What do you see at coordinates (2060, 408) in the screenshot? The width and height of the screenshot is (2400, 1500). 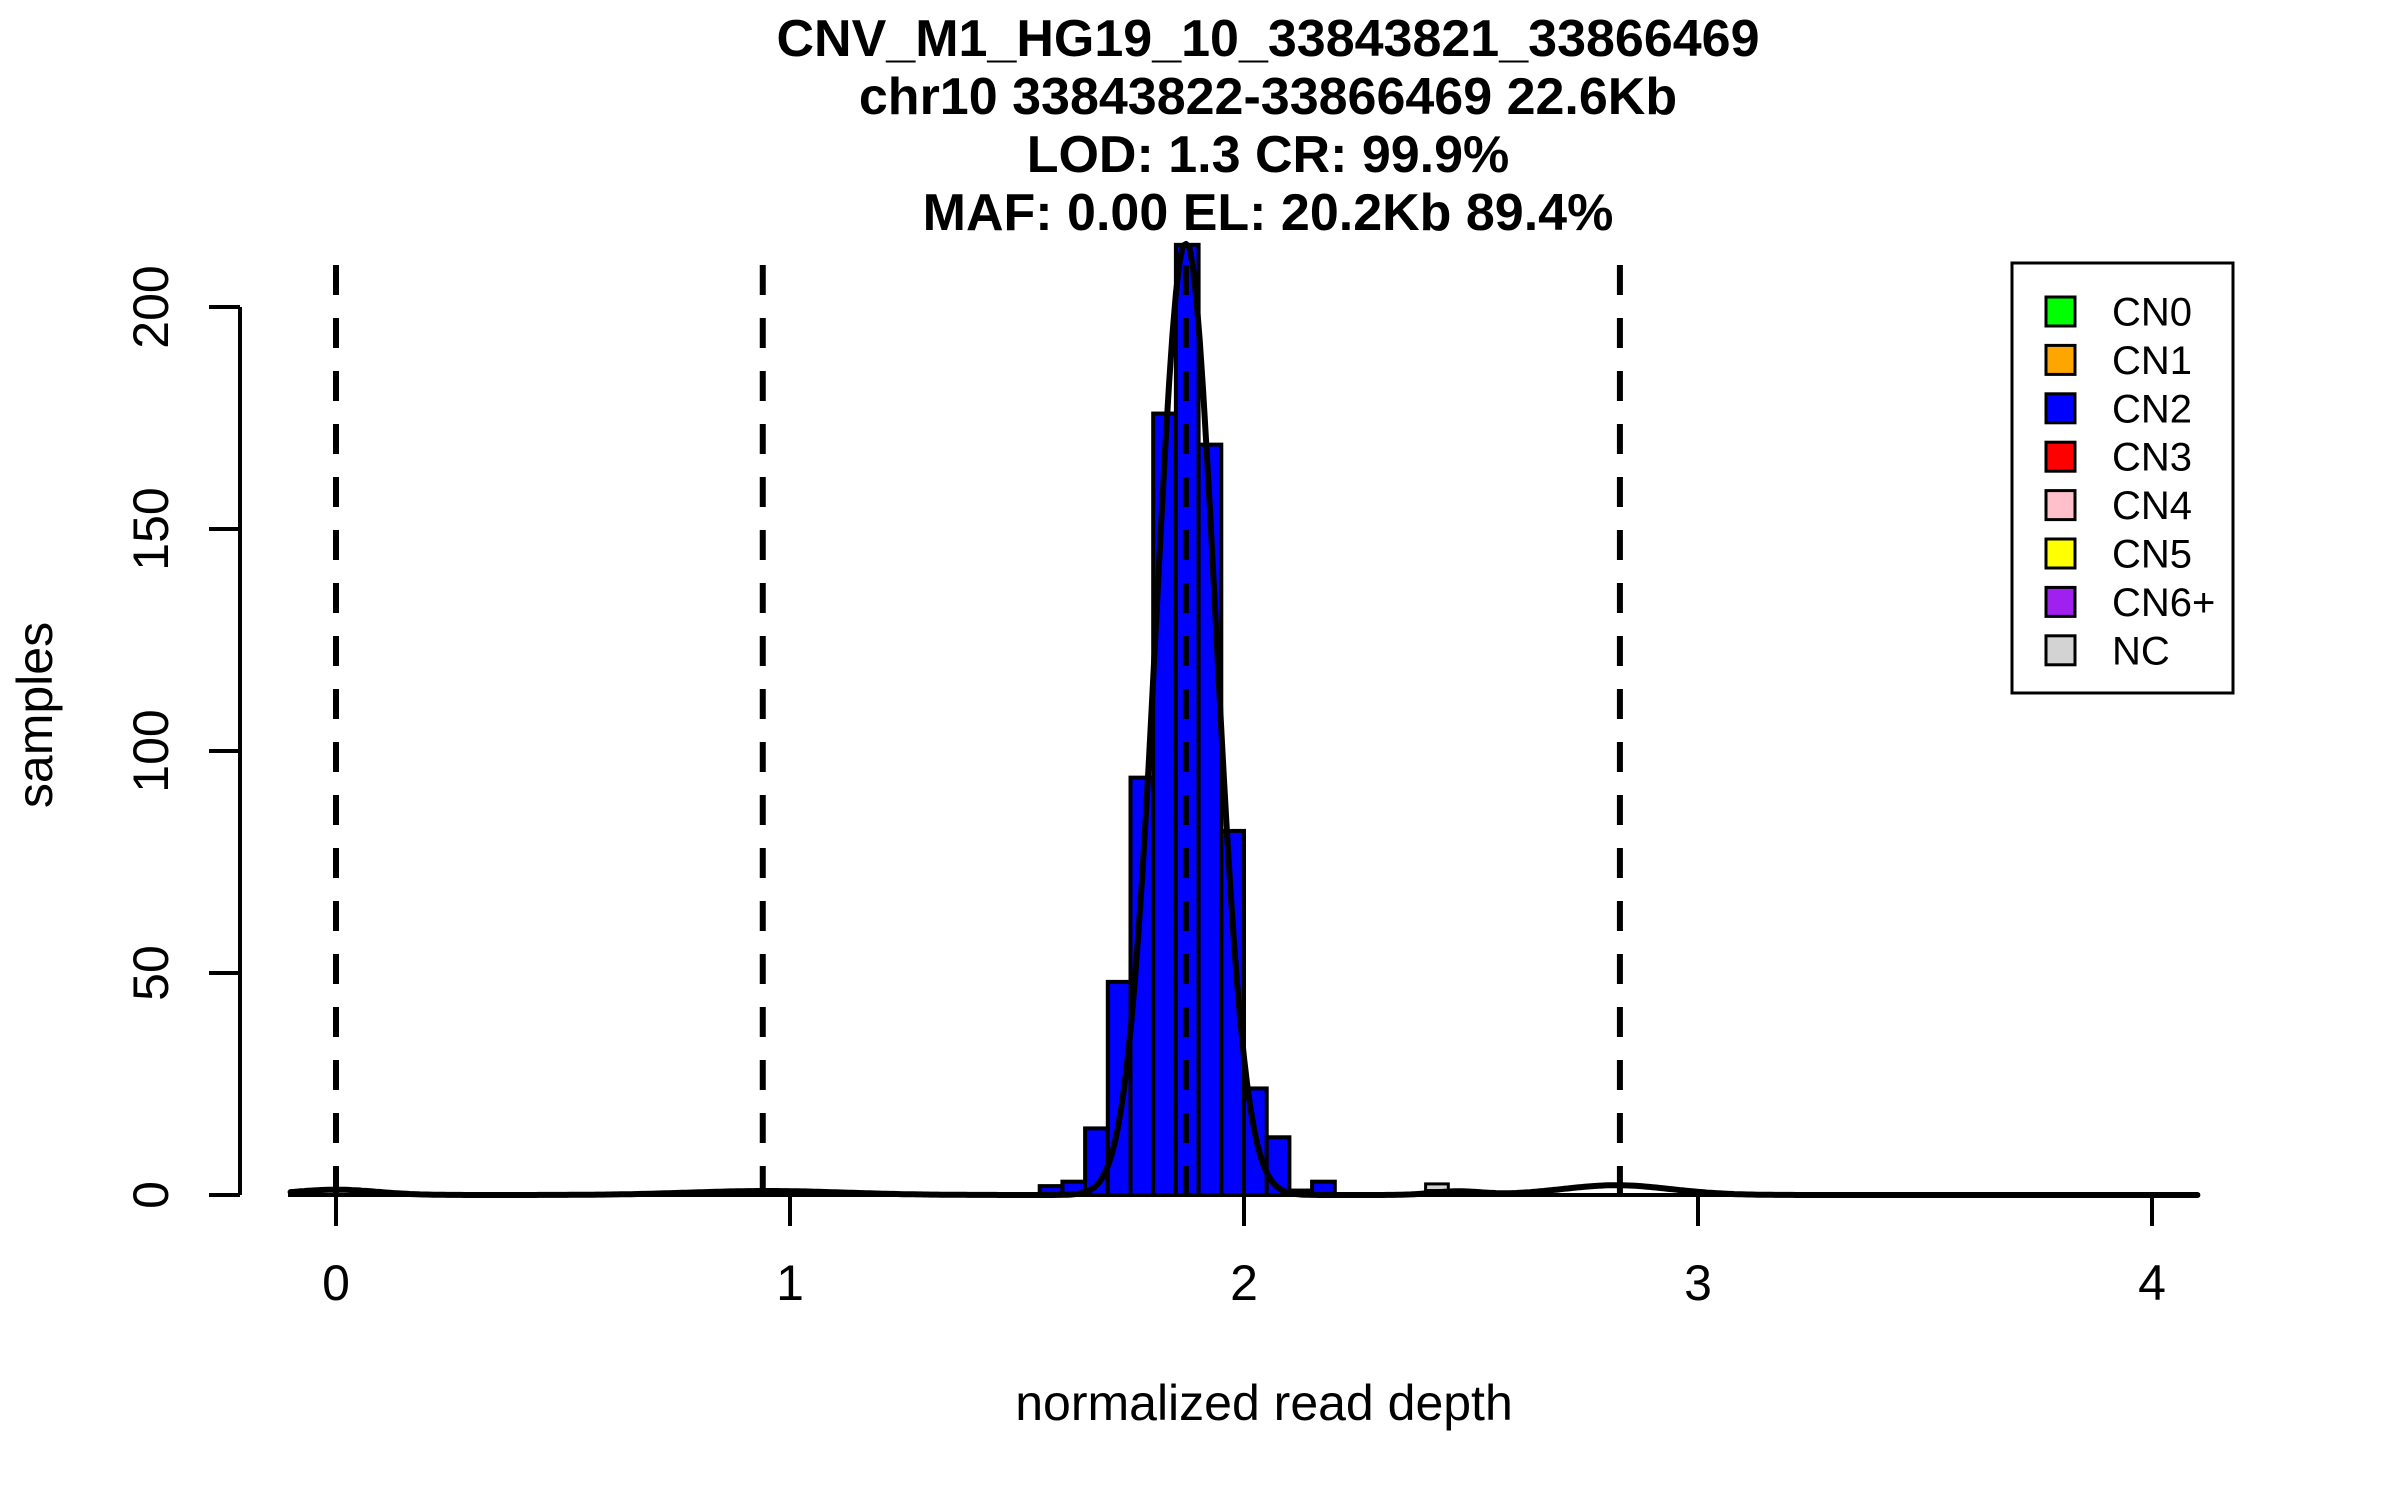 I see `legend-swatch-cn2` at bounding box center [2060, 408].